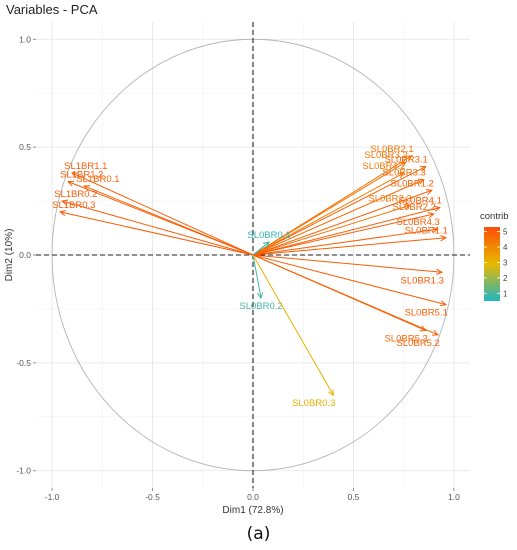 This screenshot has height=550, width=517. I want to click on x-tick-label: 0.0, so click(253, 497).